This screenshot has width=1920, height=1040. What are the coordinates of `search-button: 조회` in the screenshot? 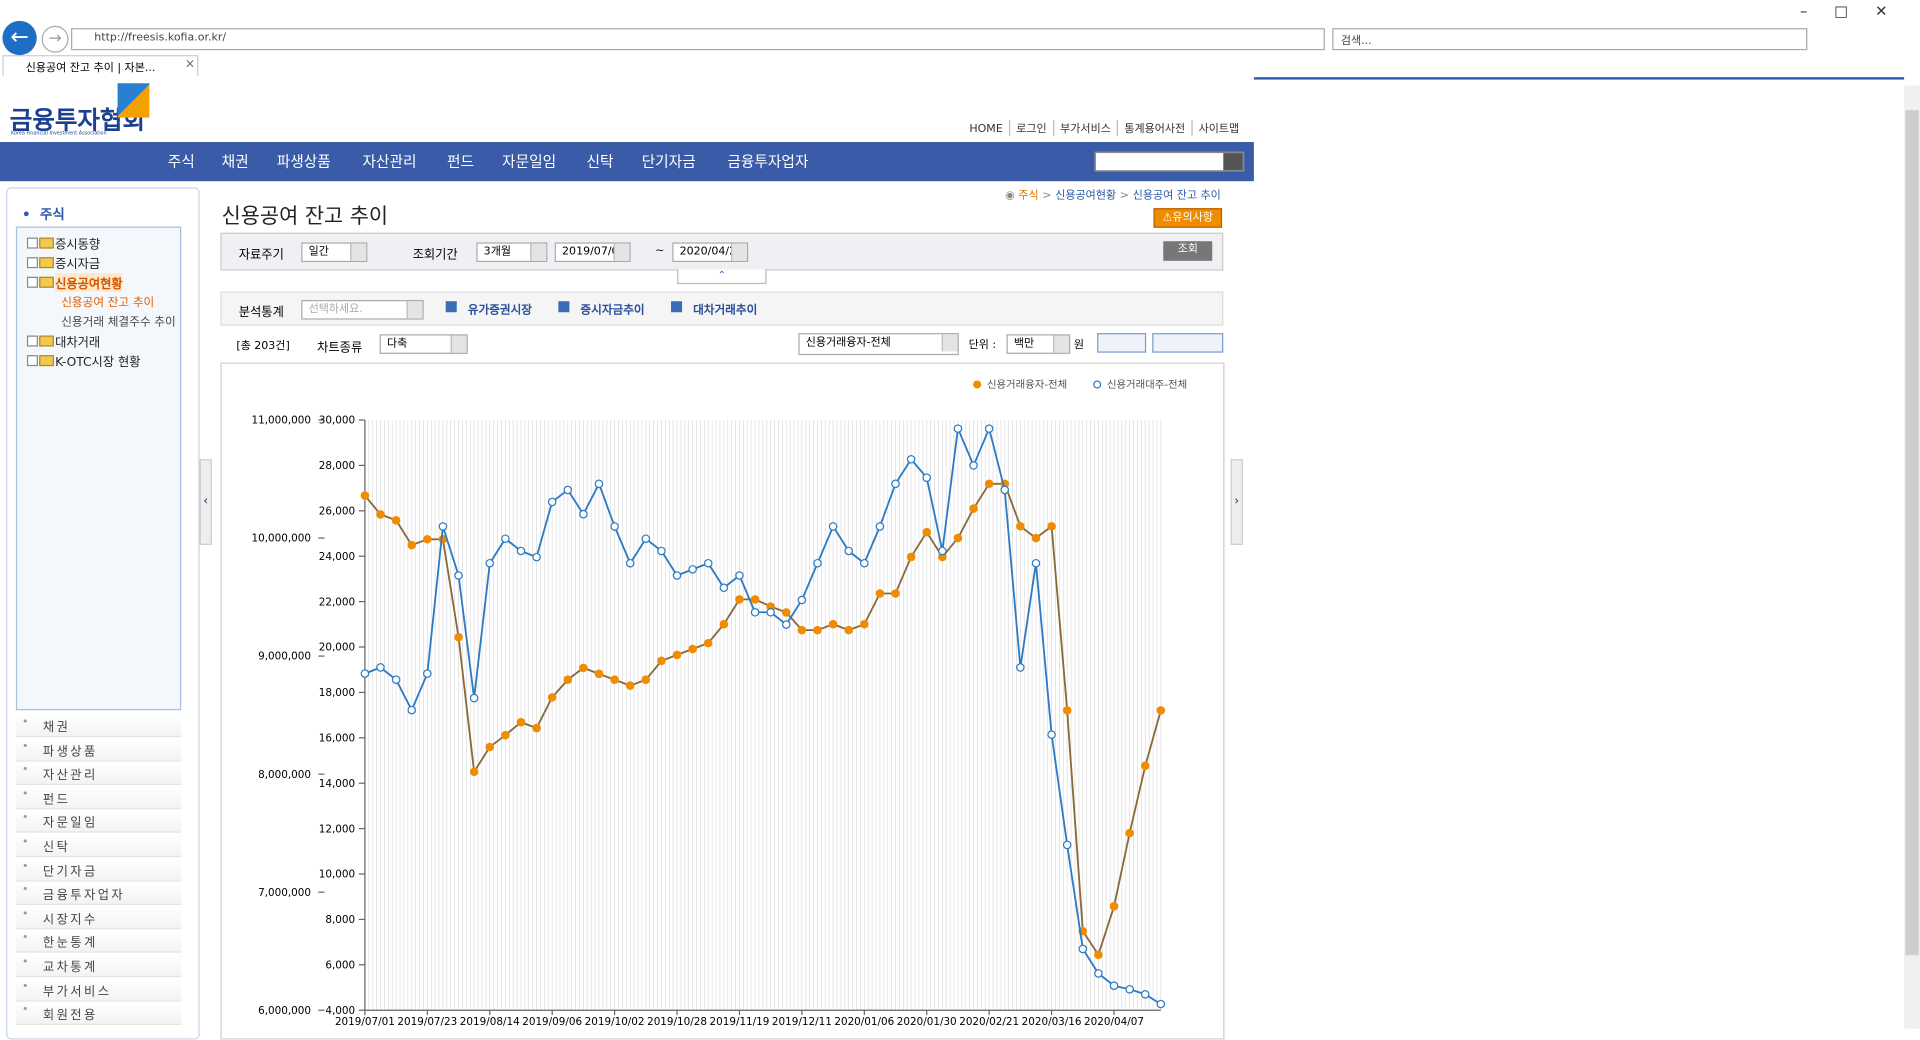 It's located at (1188, 251).